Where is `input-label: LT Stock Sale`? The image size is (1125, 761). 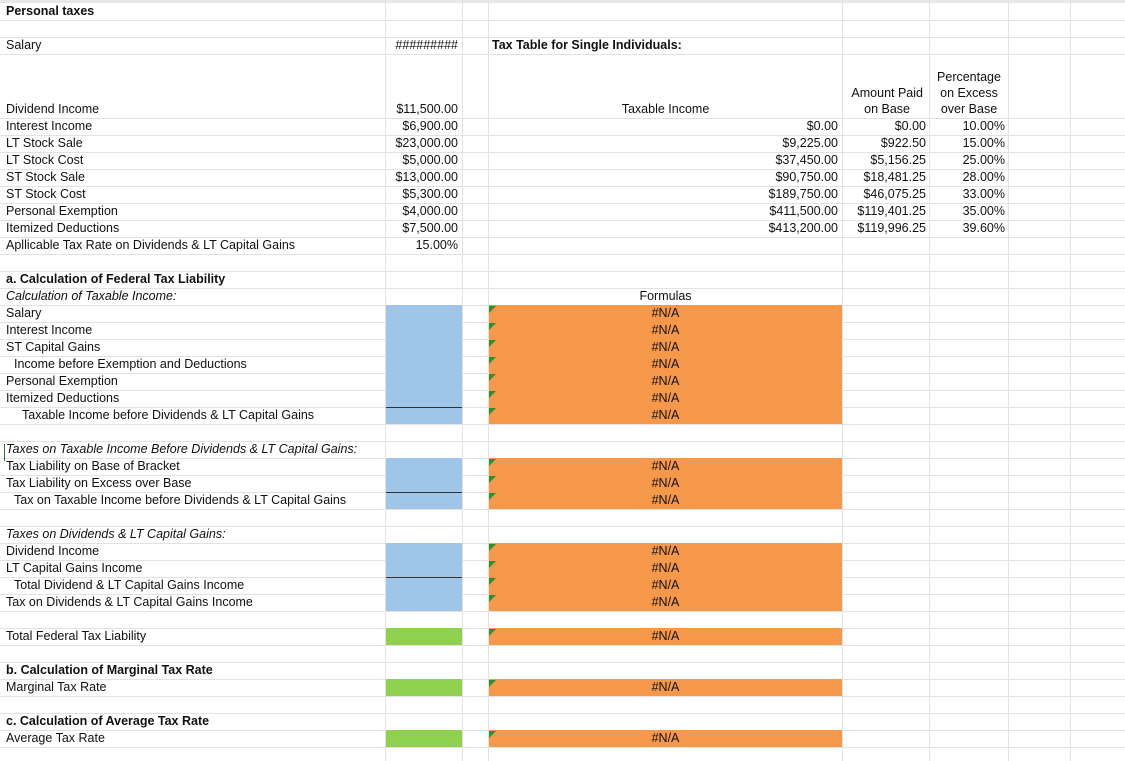 input-label: LT Stock Sale is located at coordinates (44, 143).